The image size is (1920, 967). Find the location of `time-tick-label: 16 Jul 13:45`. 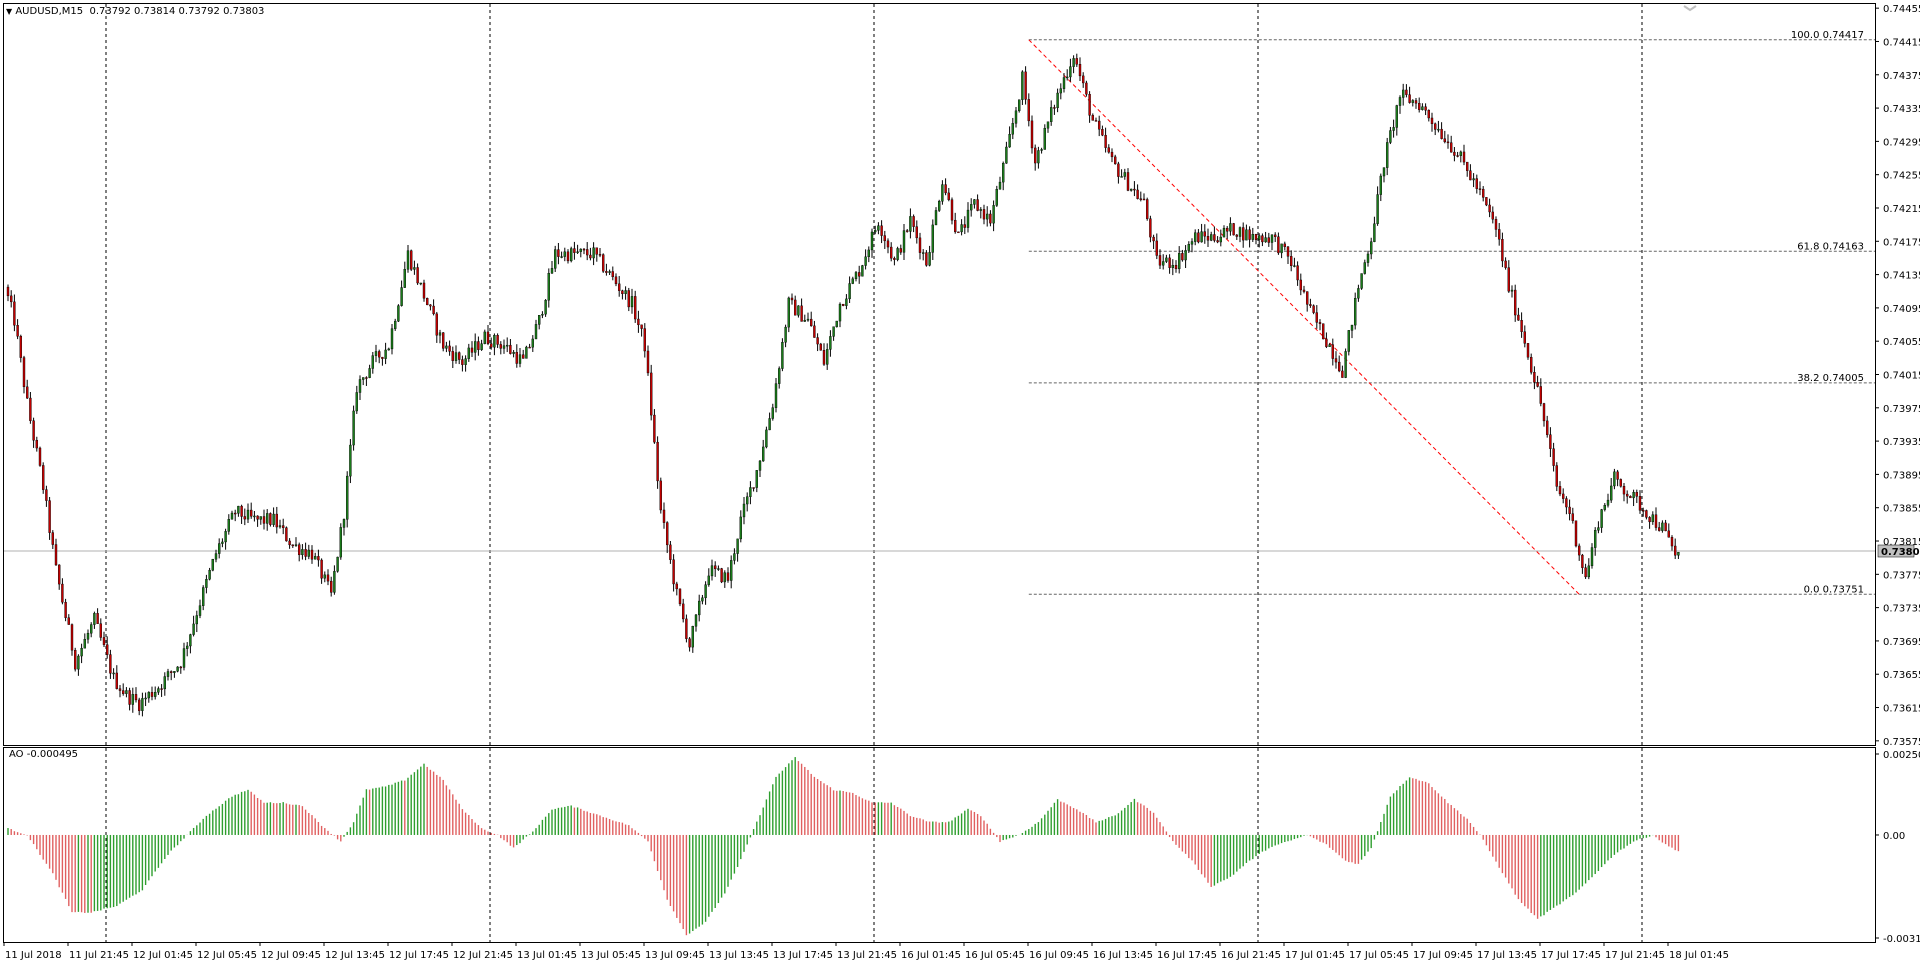

time-tick-label: 16 Jul 13:45 is located at coordinates (1123, 955).